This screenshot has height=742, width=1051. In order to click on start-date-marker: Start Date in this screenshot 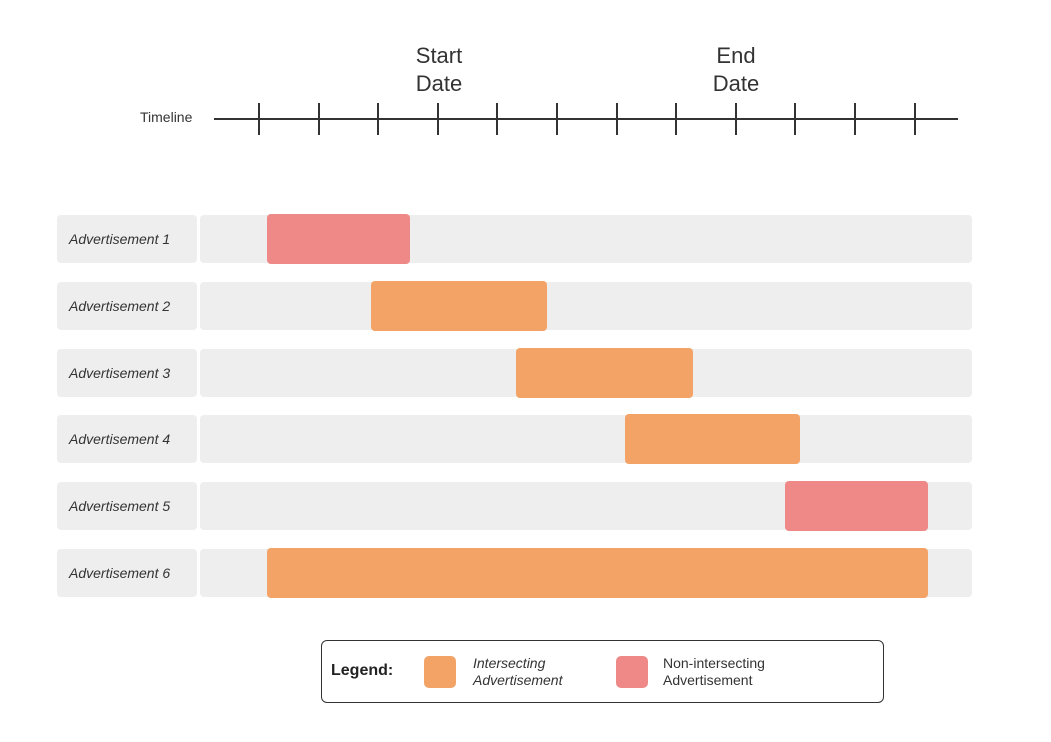, I will do `click(439, 70)`.